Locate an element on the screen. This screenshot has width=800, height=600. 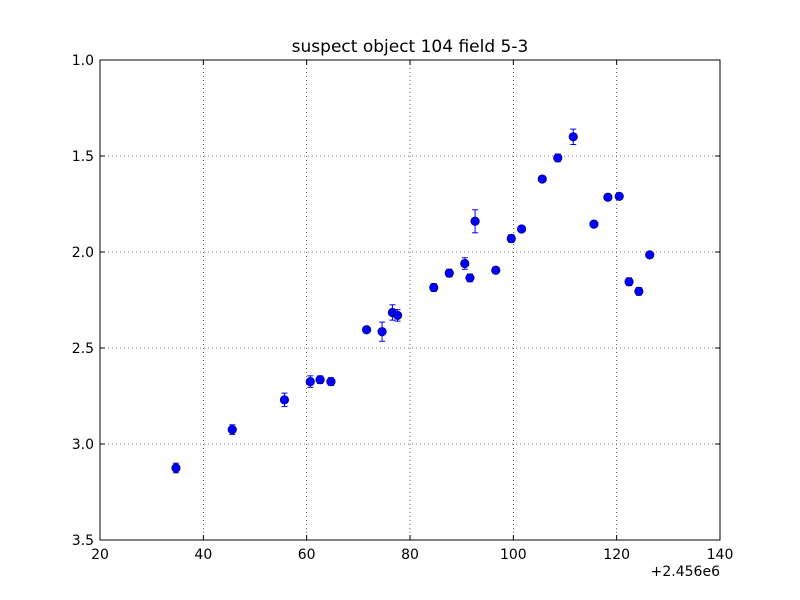
x-tick-label: 80 is located at coordinates (410, 555).